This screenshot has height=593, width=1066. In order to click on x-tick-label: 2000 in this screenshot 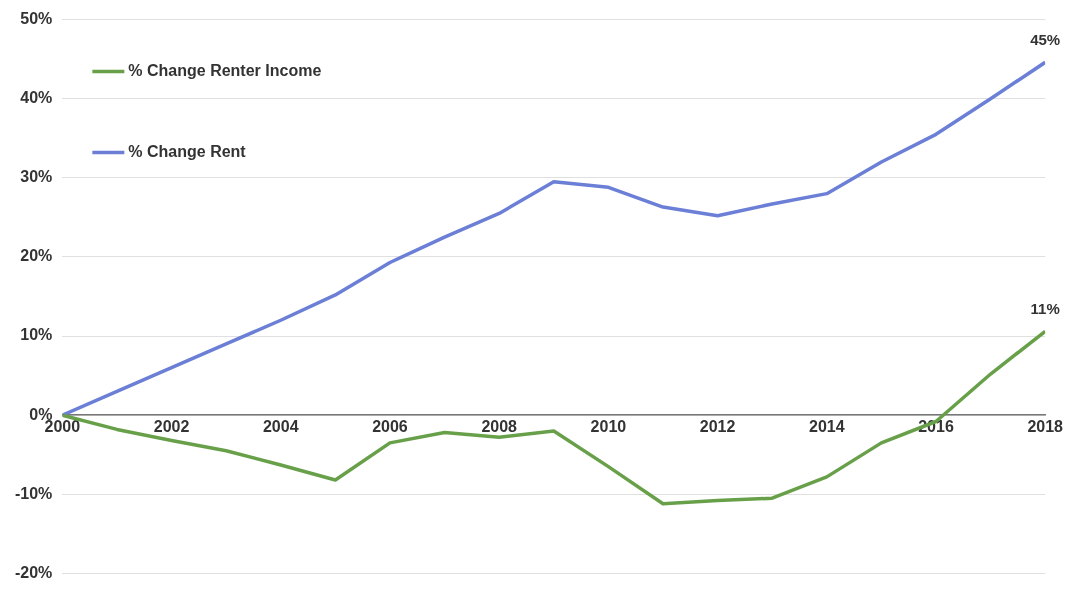, I will do `click(62, 427)`.